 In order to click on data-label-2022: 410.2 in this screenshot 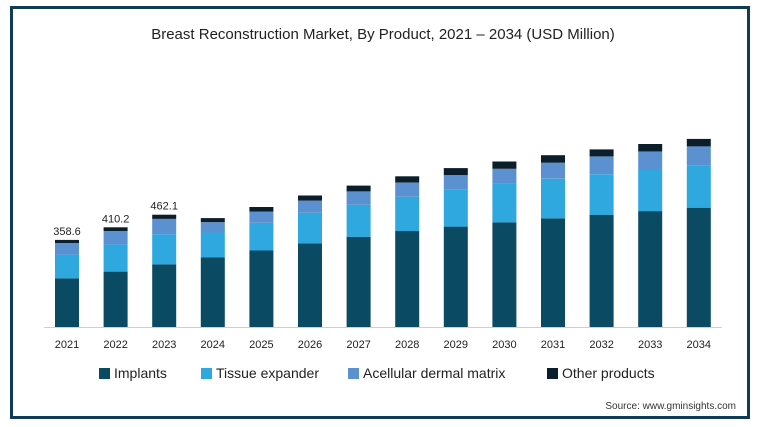, I will do `click(116, 219)`.